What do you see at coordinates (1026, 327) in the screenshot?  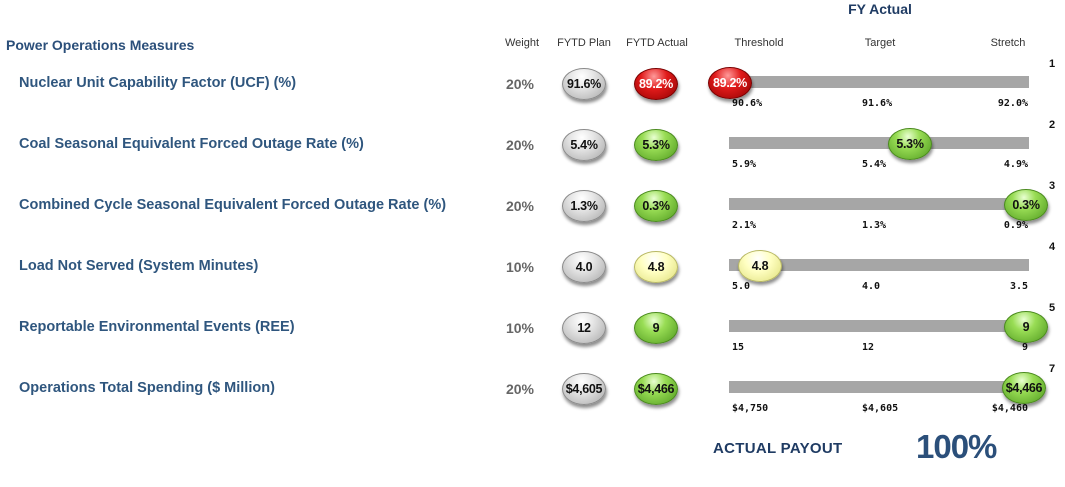 I see `fy-actual-marker: 9` at bounding box center [1026, 327].